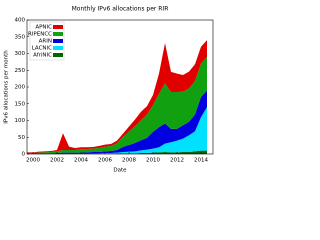 The image size is (320, 240). What do you see at coordinates (20, 21) in the screenshot?
I see `y-tick-label: 400` at bounding box center [20, 21].